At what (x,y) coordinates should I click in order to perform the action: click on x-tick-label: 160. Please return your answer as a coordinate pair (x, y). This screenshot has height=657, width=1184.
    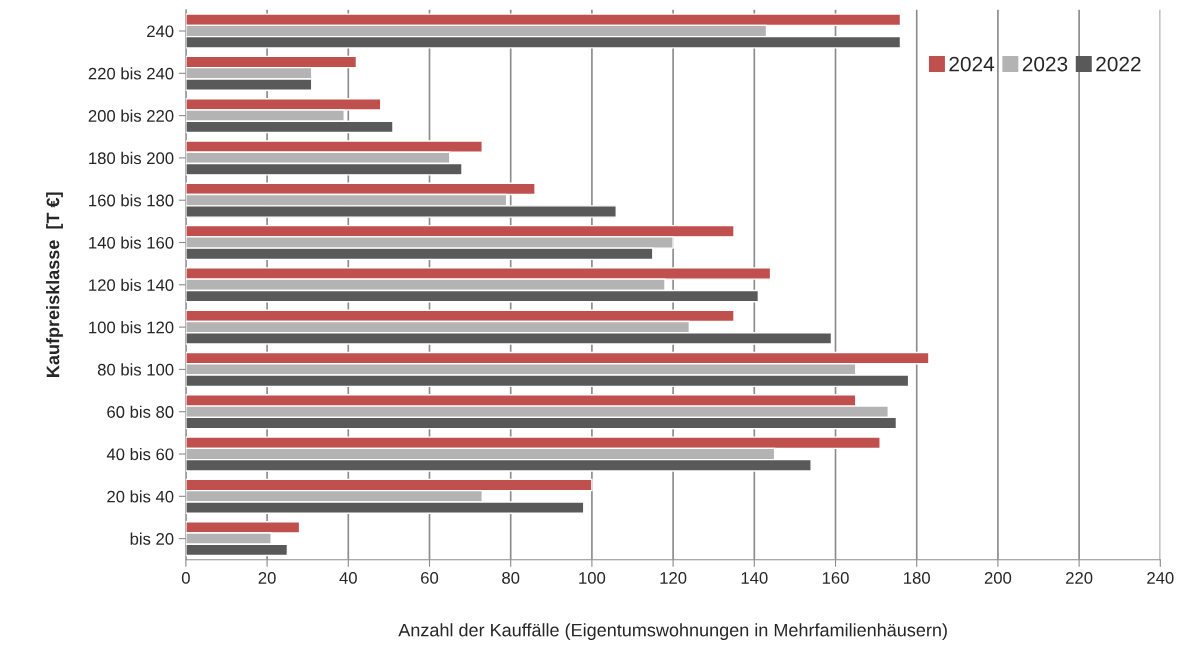
    Looking at the image, I should click on (835, 578).